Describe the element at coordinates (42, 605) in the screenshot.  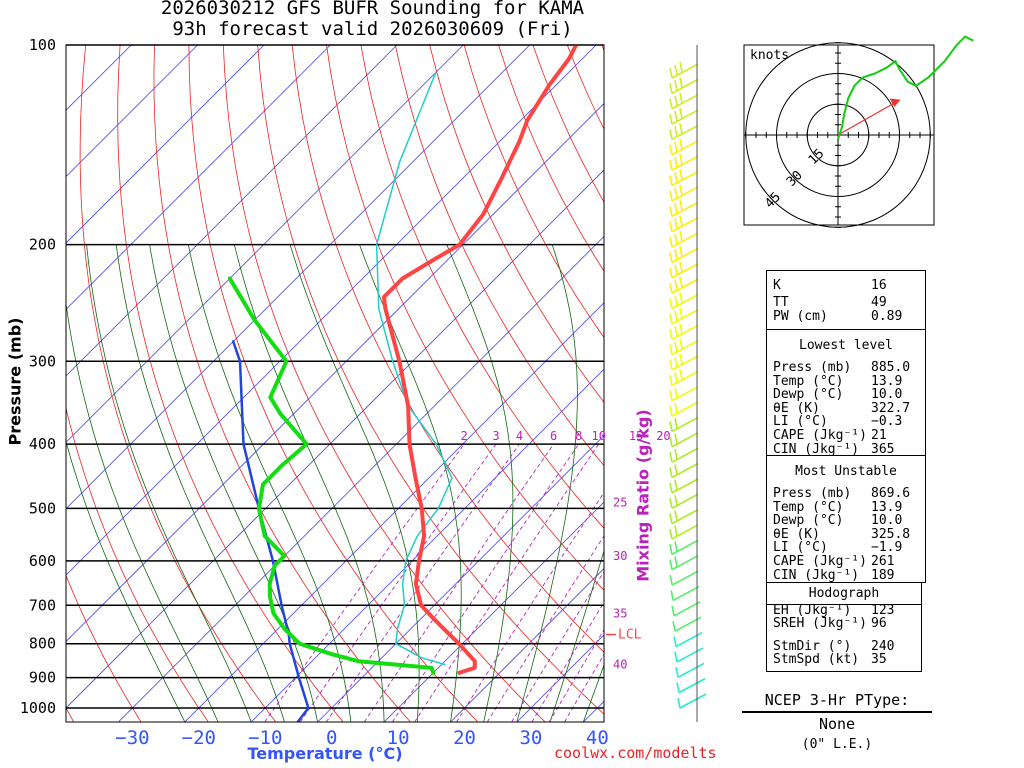
I see `pressure-tick-label: 700` at that location.